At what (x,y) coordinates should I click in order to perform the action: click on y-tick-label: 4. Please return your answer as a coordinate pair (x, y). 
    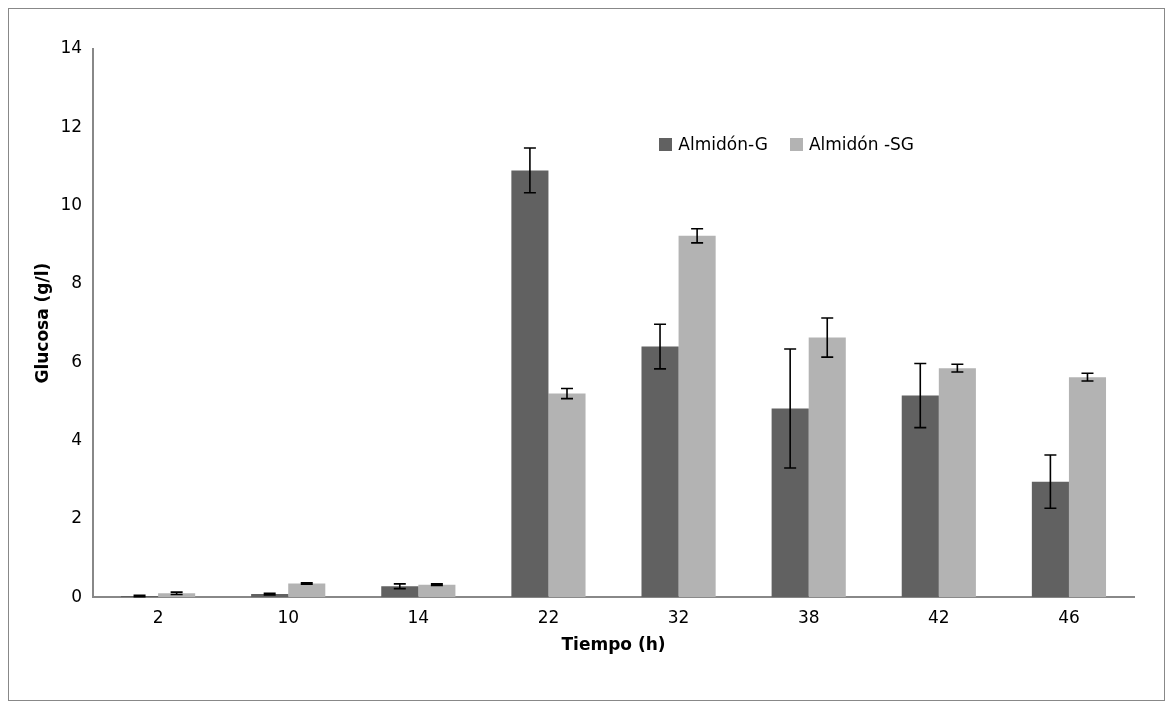
    Looking at the image, I should click on (77, 438).